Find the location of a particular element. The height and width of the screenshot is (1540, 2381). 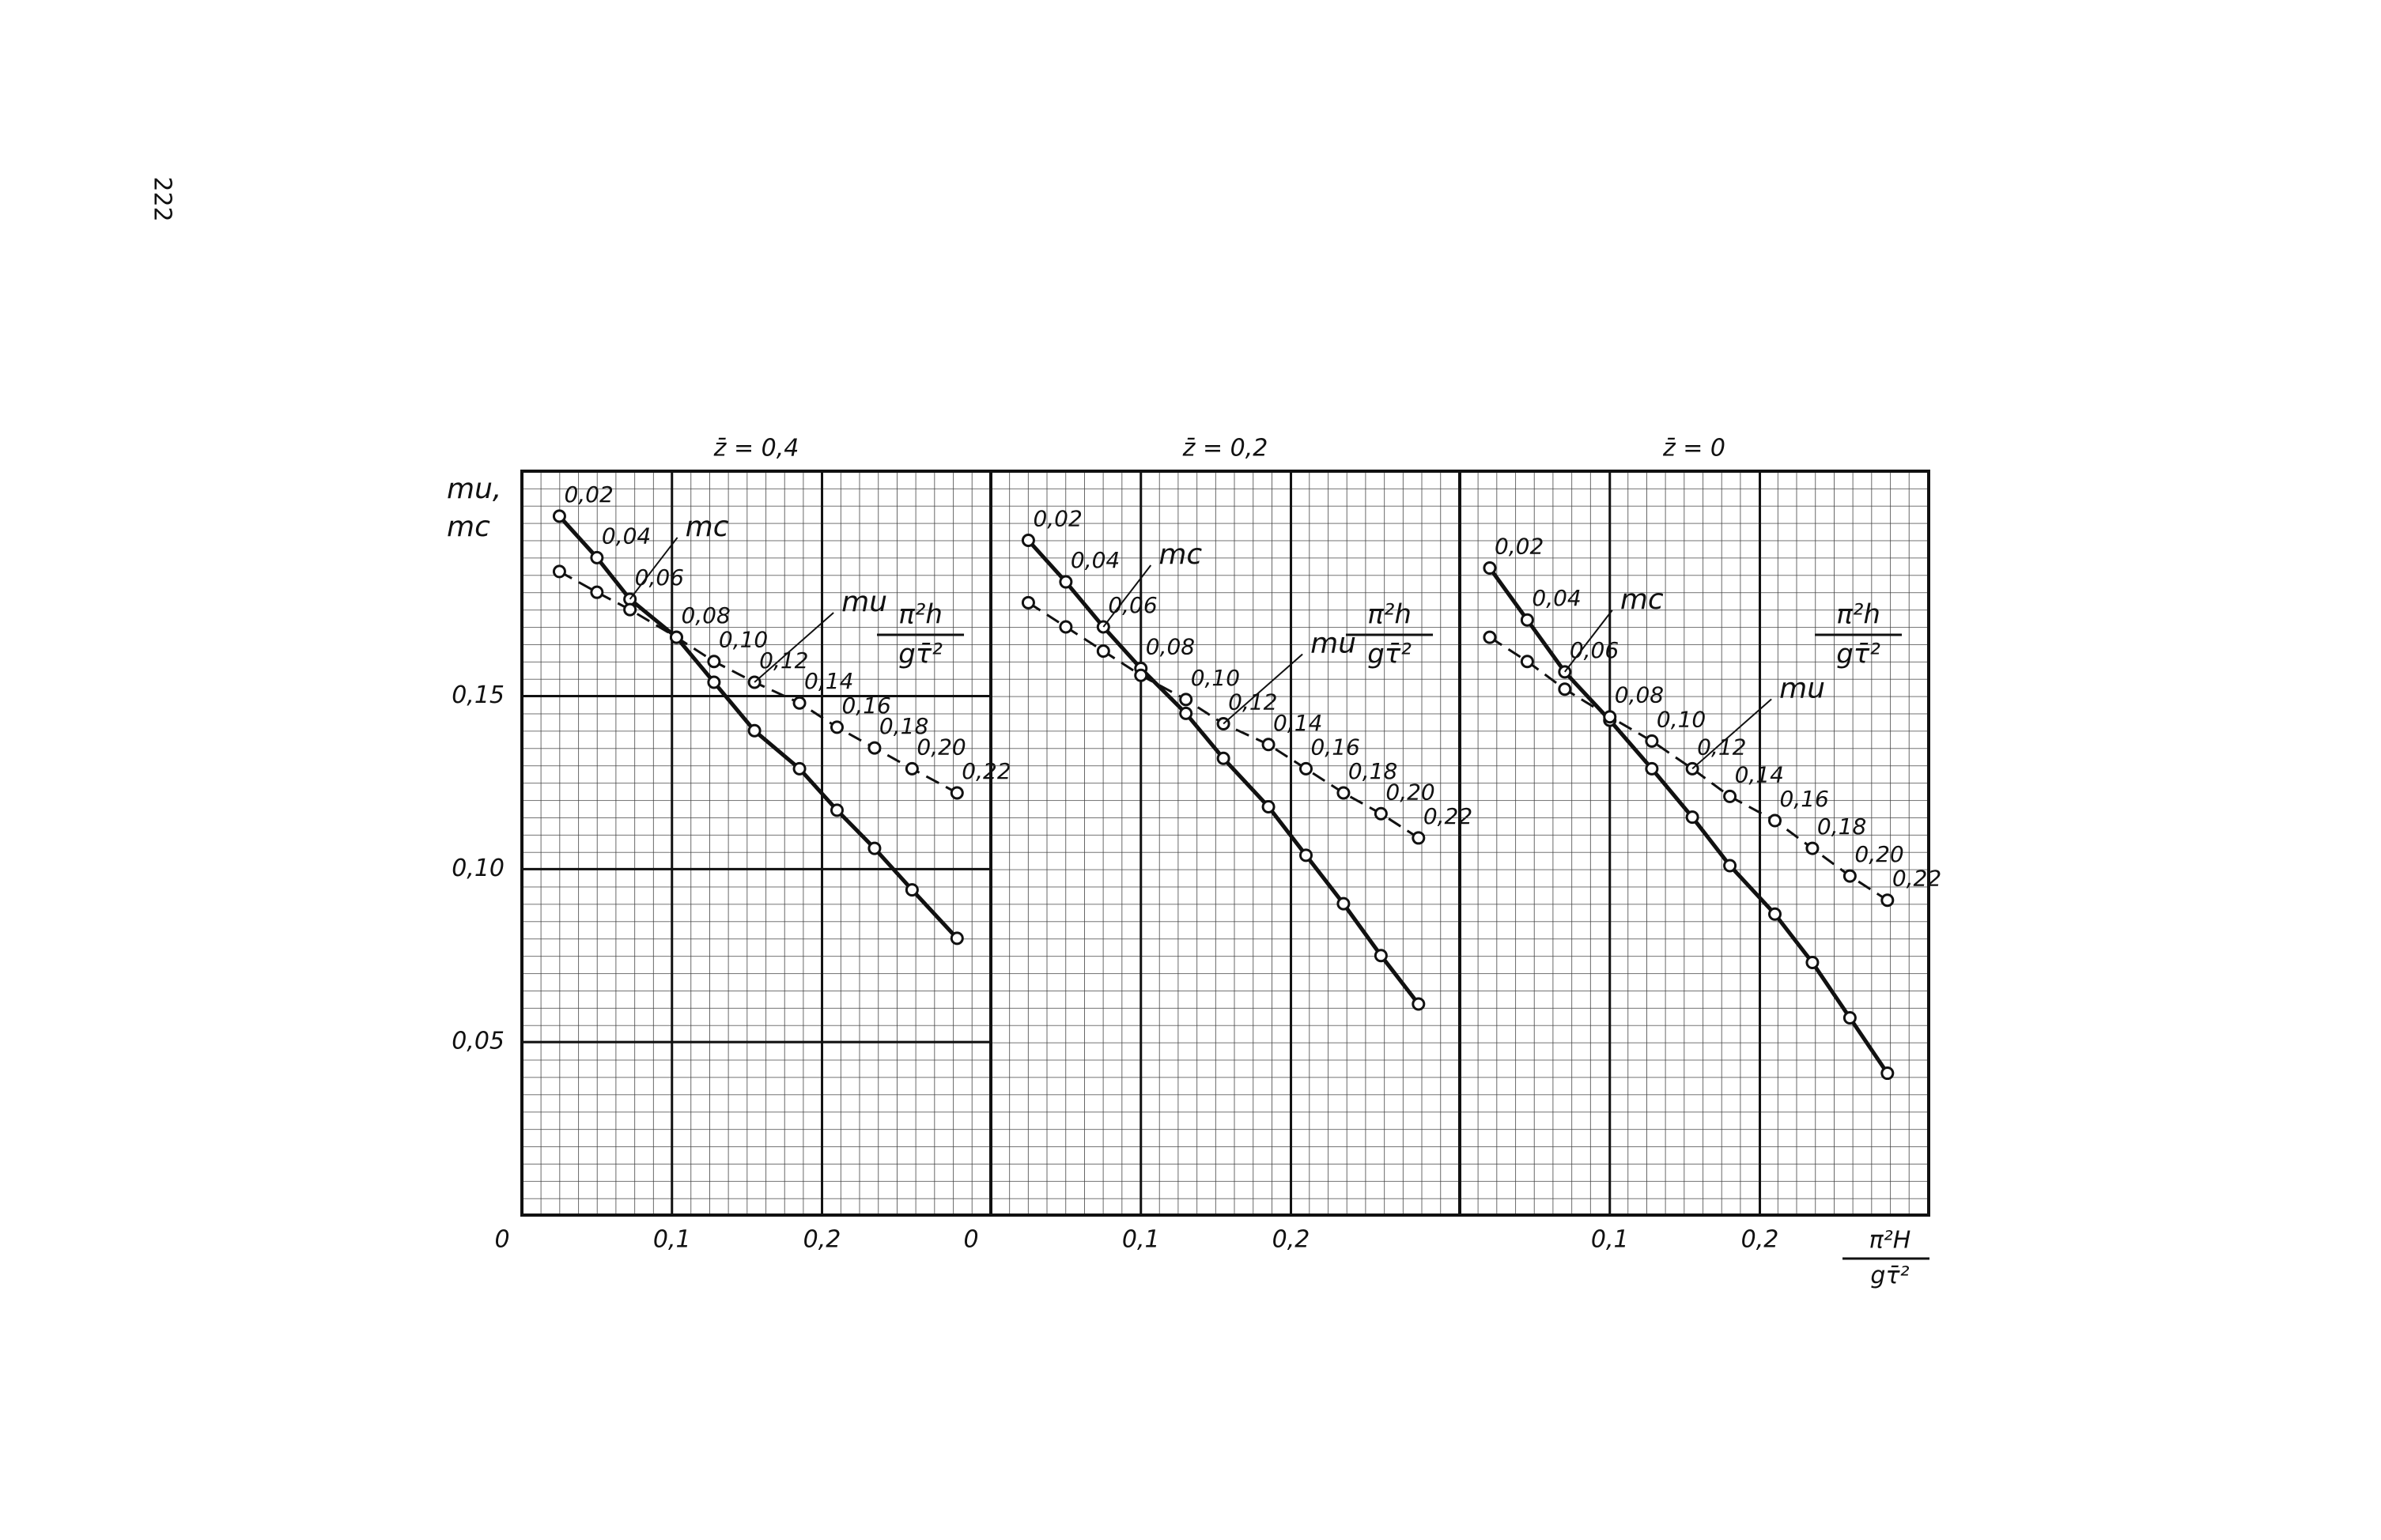

point-label: 0,12 is located at coordinates (1252, 702).